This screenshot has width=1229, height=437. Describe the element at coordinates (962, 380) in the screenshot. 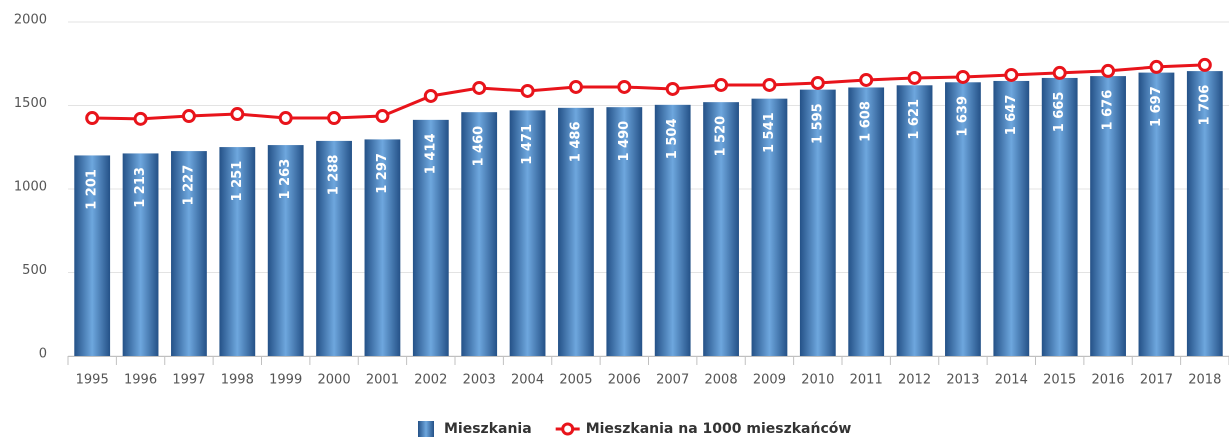

I see `x-tick-label: 2013` at that location.